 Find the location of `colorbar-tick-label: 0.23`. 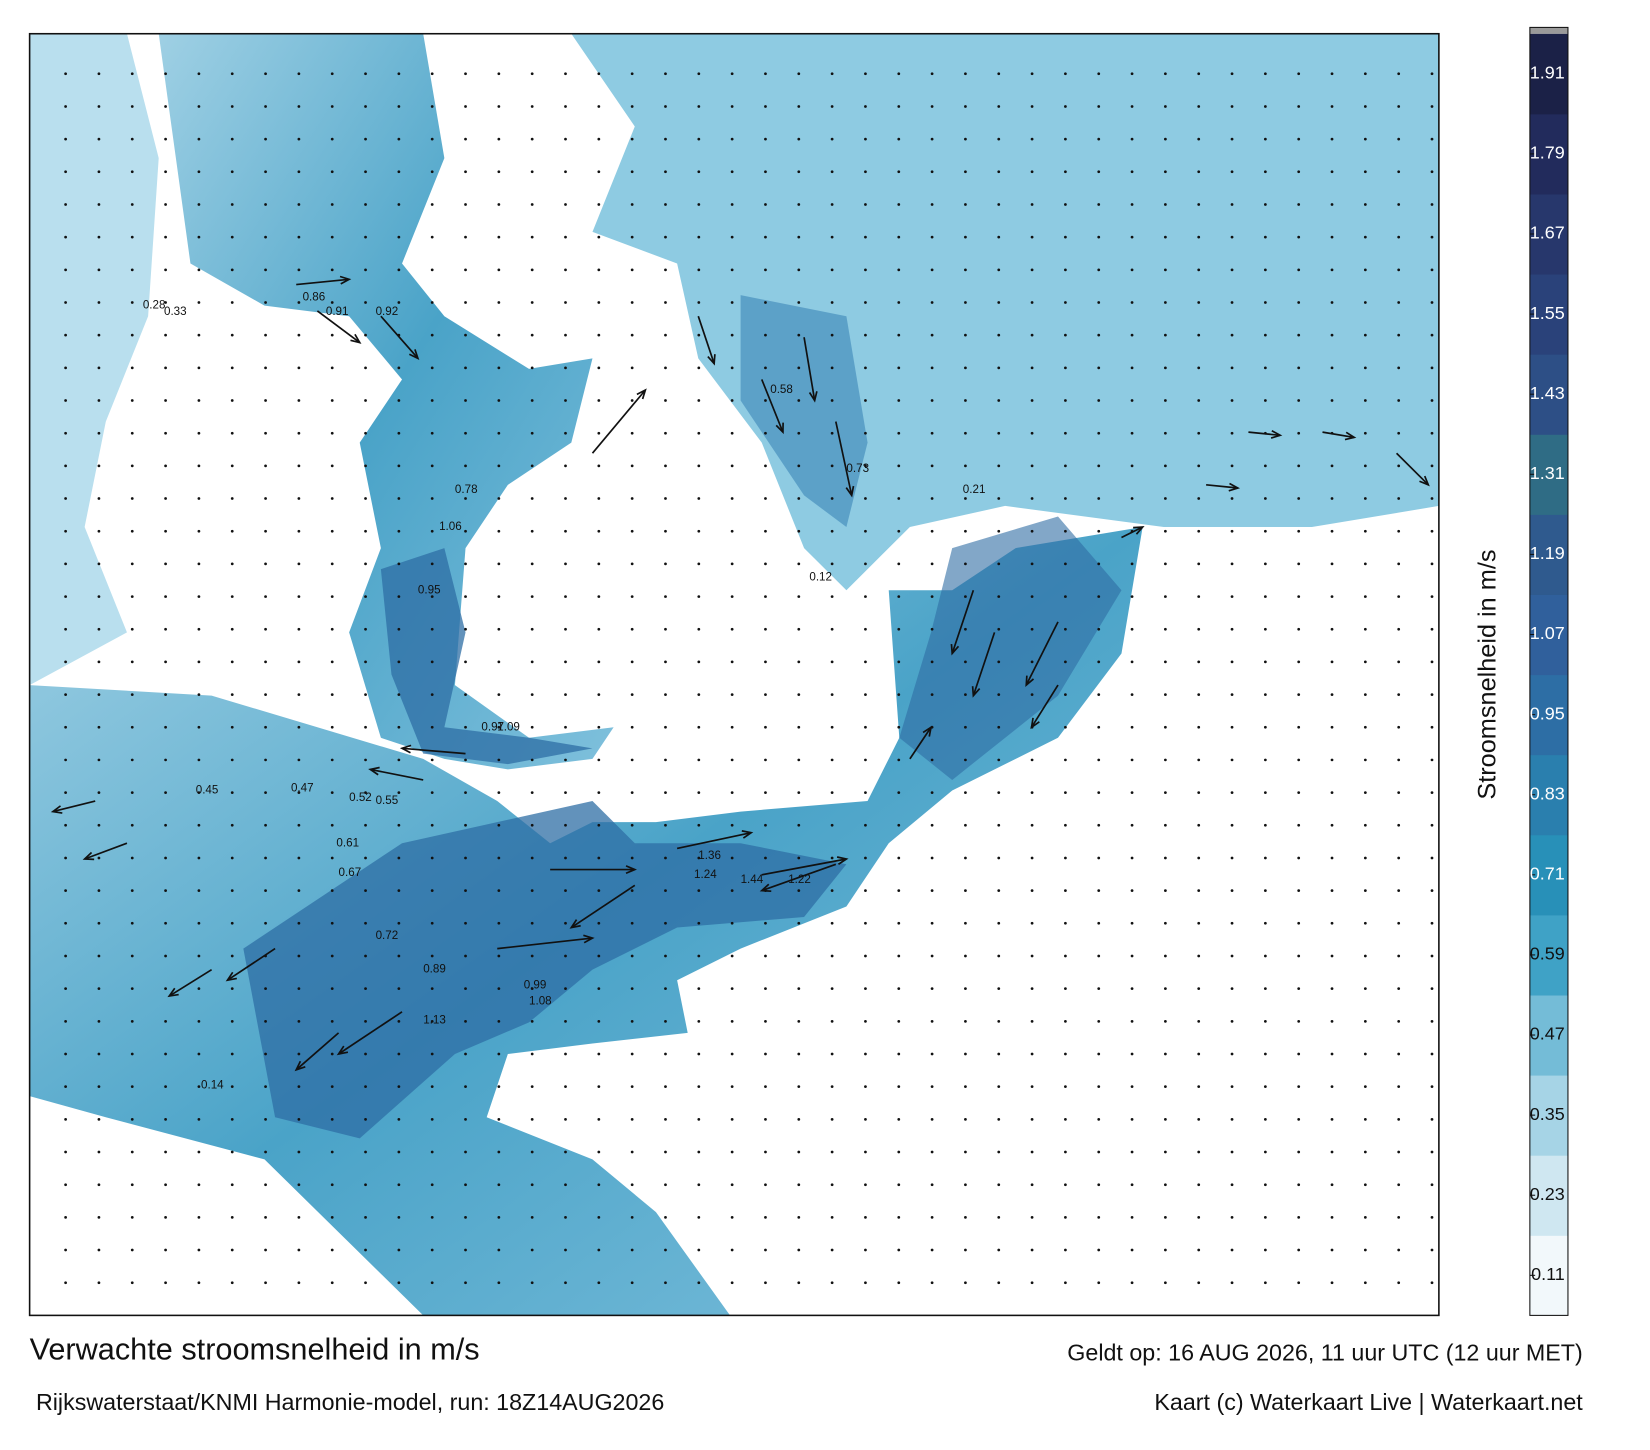

colorbar-tick-label: 0.23 is located at coordinates (1547, 1194).